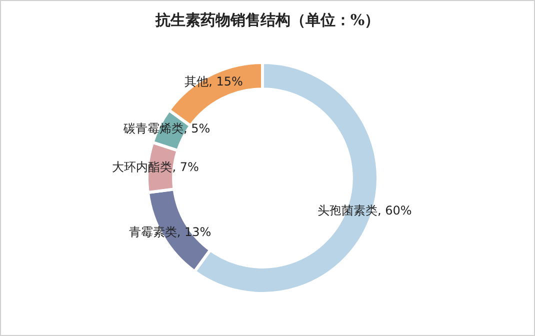 The height and width of the screenshot is (336, 535). What do you see at coordinates (155, 167) in the screenshot?
I see `slice-label: 大环内酯类, 7%` at bounding box center [155, 167].